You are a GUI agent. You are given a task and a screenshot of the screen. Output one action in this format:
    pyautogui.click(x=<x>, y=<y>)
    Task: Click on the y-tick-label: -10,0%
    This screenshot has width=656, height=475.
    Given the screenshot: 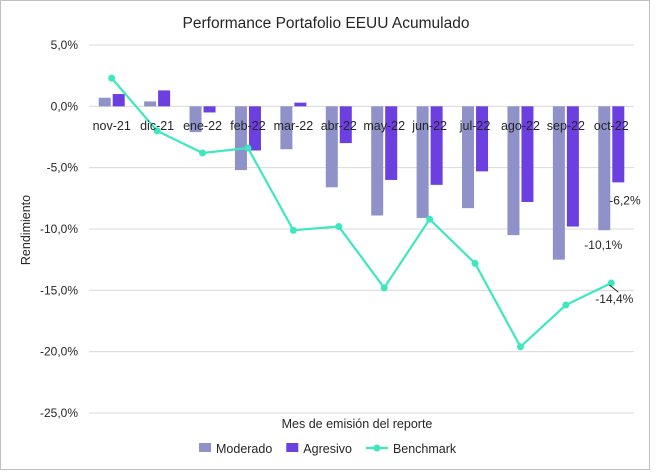 What is the action you would take?
    pyautogui.click(x=59, y=229)
    